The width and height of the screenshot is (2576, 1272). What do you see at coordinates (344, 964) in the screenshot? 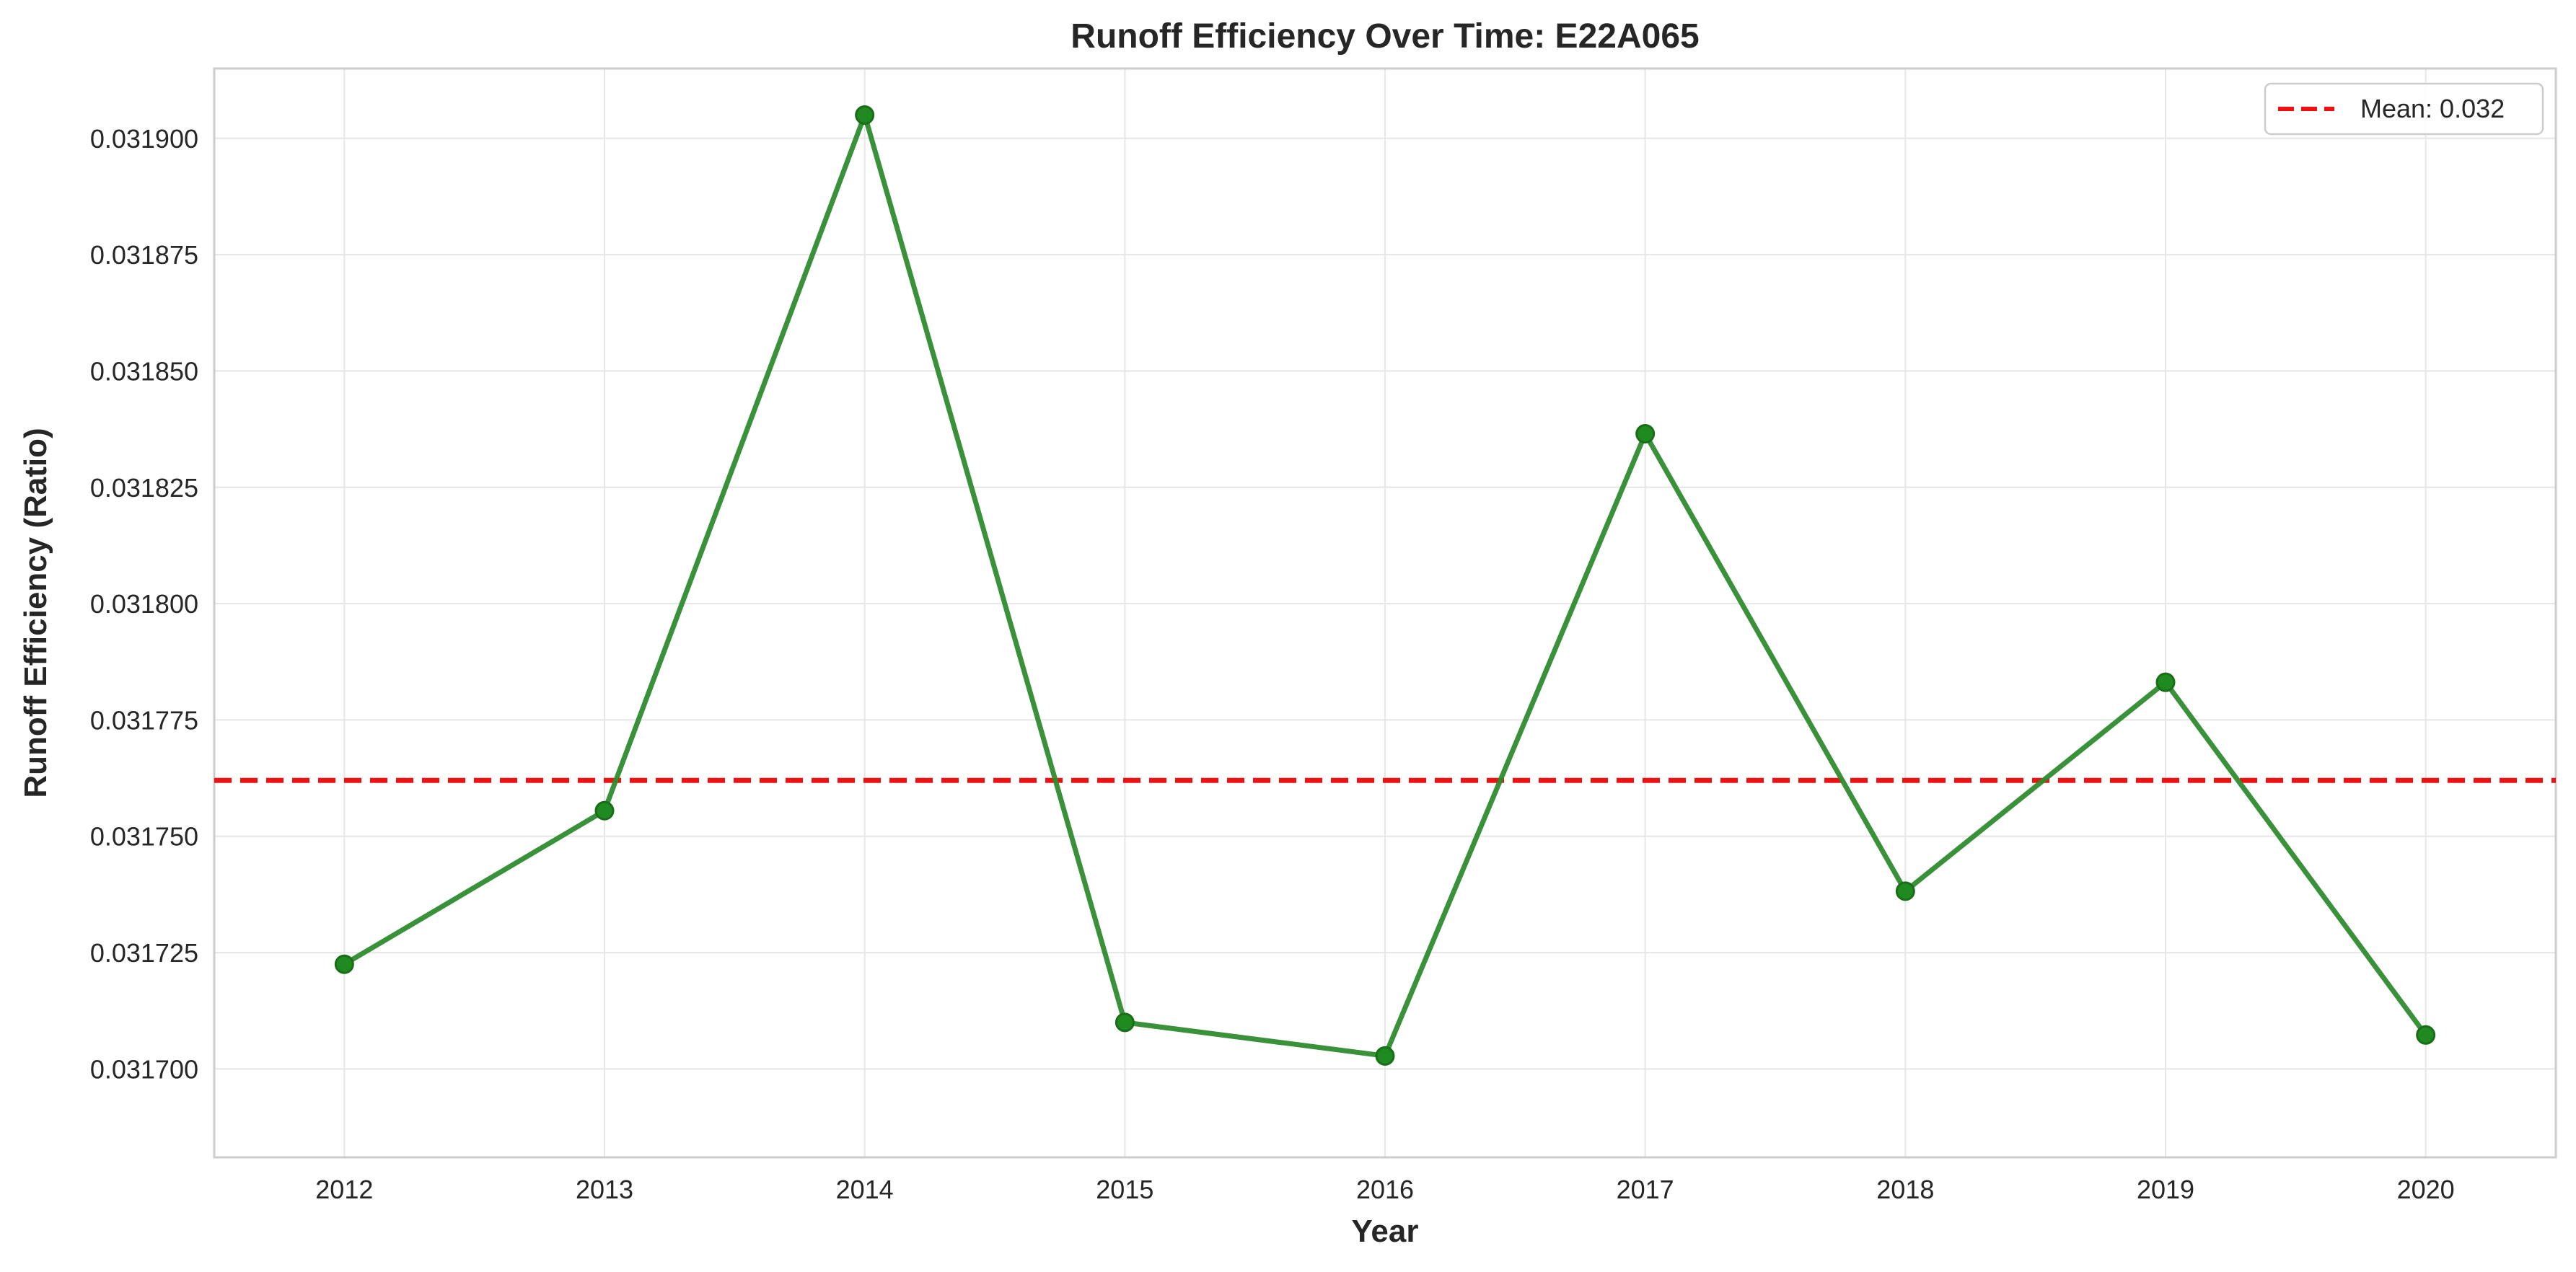
I see `data-point-2012` at bounding box center [344, 964].